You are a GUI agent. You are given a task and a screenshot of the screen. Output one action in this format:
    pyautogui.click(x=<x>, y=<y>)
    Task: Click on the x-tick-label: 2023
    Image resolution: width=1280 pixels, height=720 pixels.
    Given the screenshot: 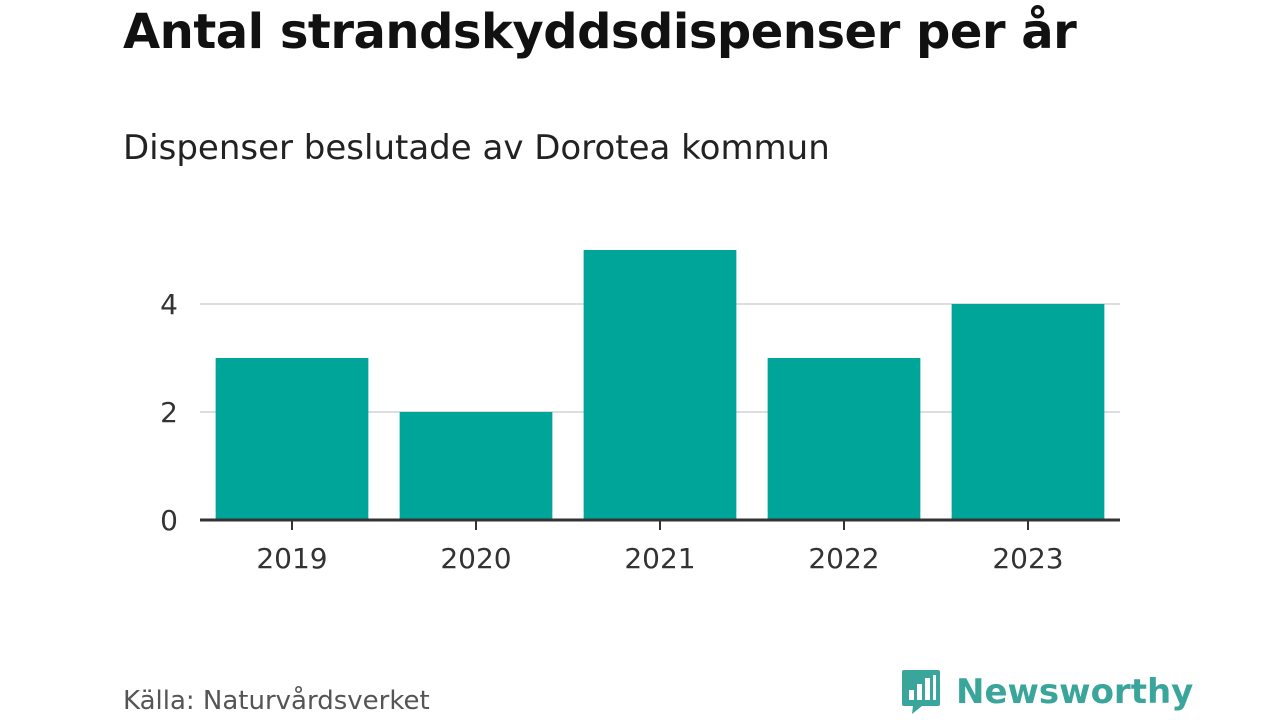 What is the action you would take?
    pyautogui.click(x=1027, y=558)
    